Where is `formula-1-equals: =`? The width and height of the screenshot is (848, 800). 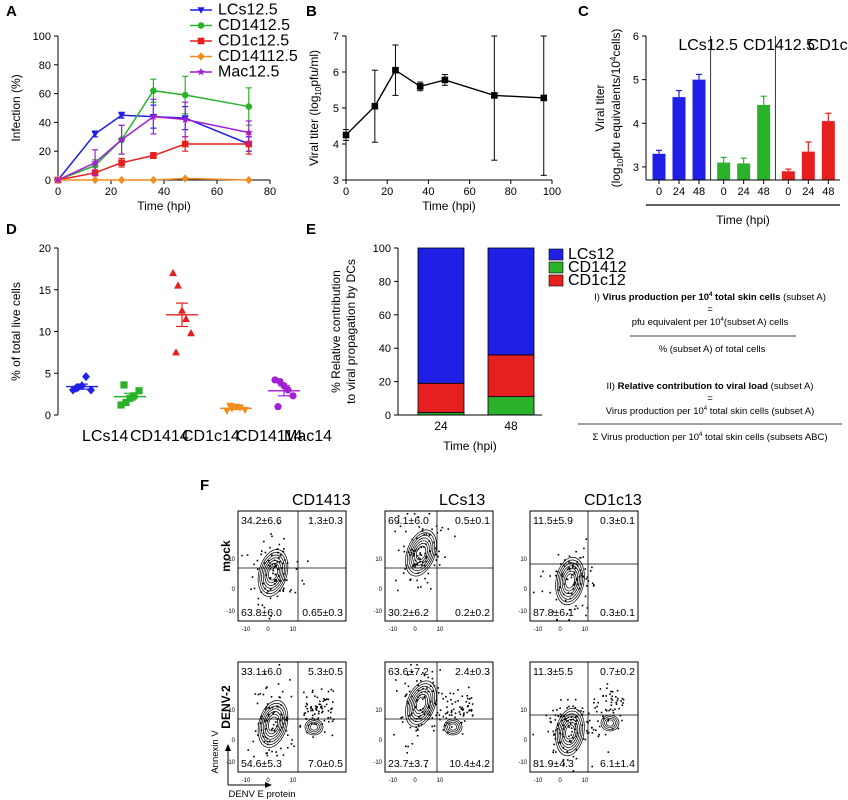 formula-1-equals: = is located at coordinates (710, 309).